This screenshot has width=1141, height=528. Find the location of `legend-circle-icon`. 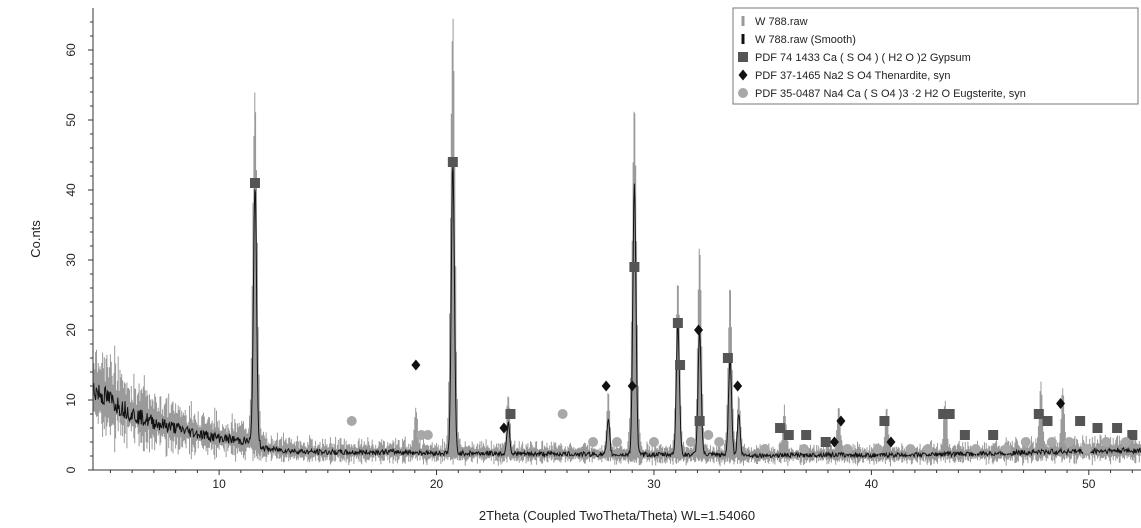

legend-circle-icon is located at coordinates (743, 93).